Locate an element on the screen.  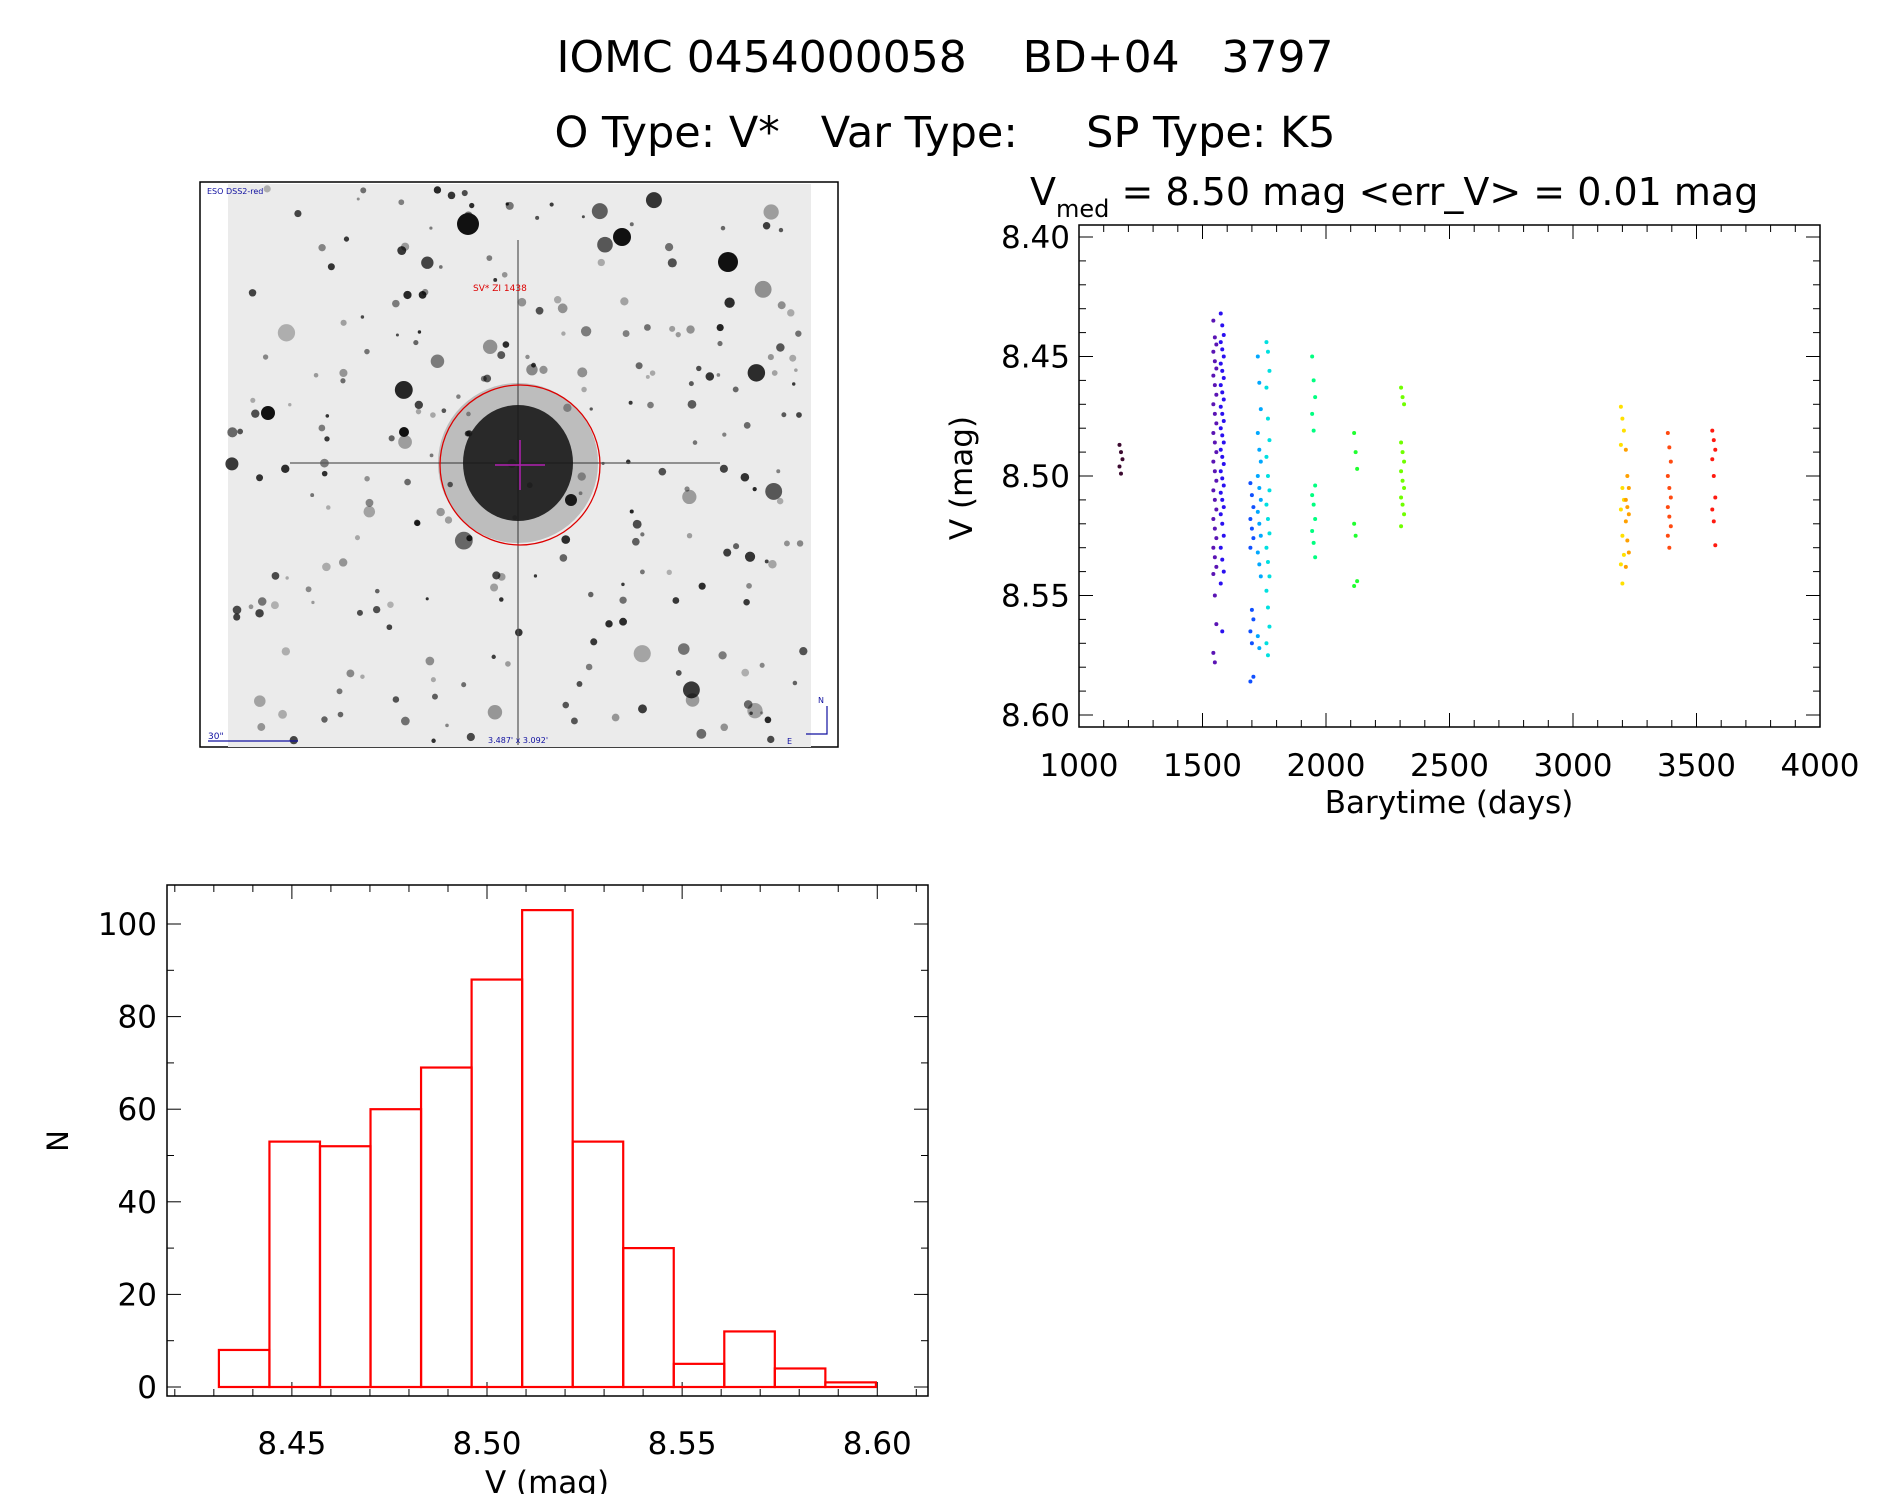
figure-title: IOMC 0454000058 BD+04 3797 is located at coordinates (944, 57).